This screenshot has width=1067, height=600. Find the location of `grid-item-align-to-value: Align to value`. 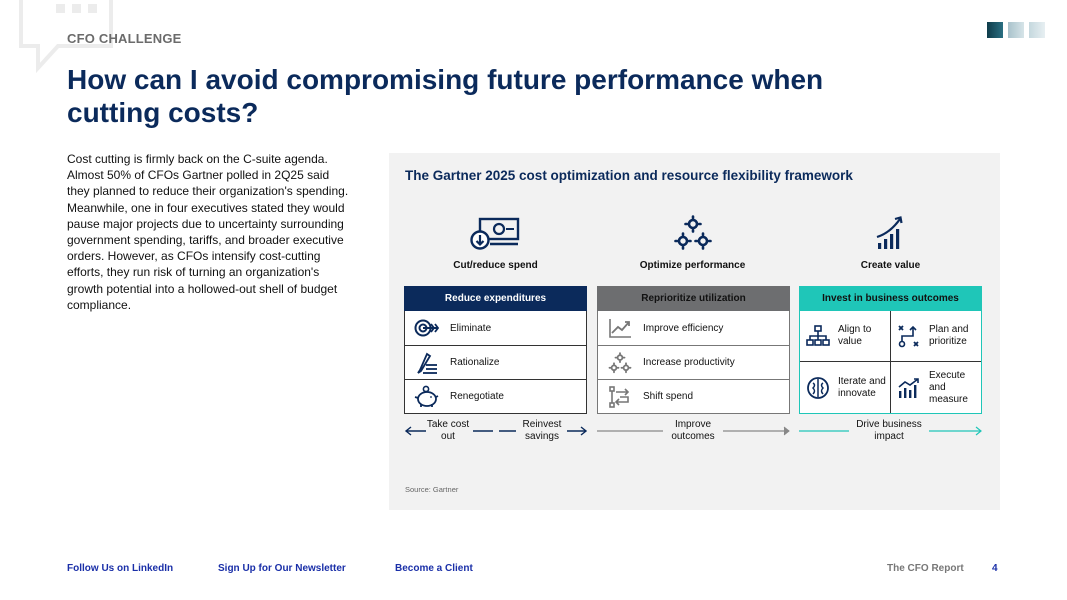

grid-item-align-to-value: Align to value is located at coordinates (845, 336).